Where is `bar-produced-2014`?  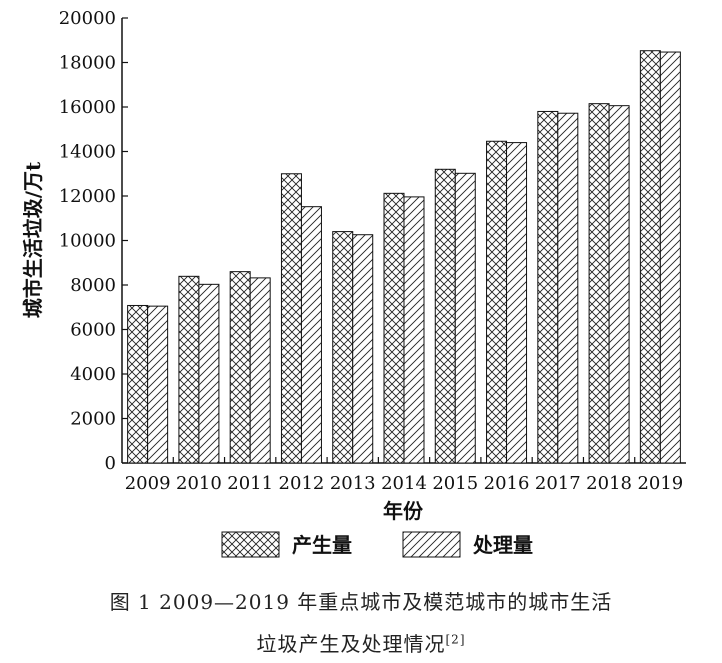
bar-produced-2014 is located at coordinates (394, 328).